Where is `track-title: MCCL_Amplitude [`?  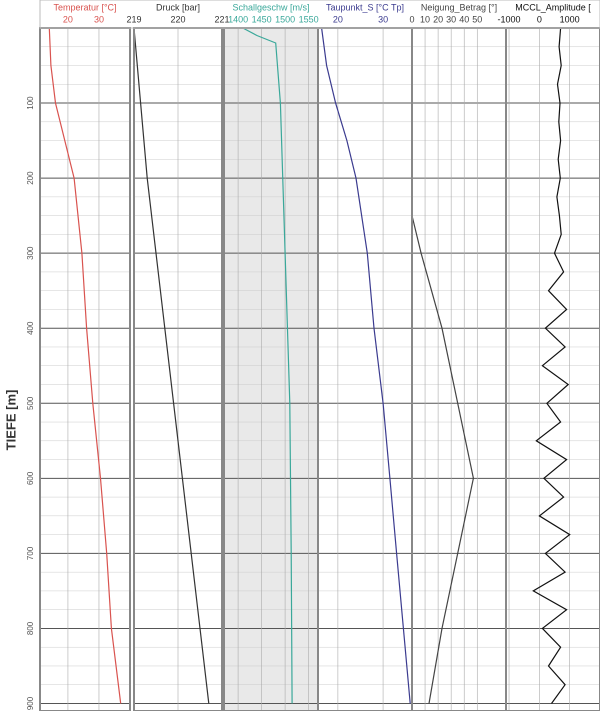 track-title: MCCL_Amplitude [ is located at coordinates (553, 7).